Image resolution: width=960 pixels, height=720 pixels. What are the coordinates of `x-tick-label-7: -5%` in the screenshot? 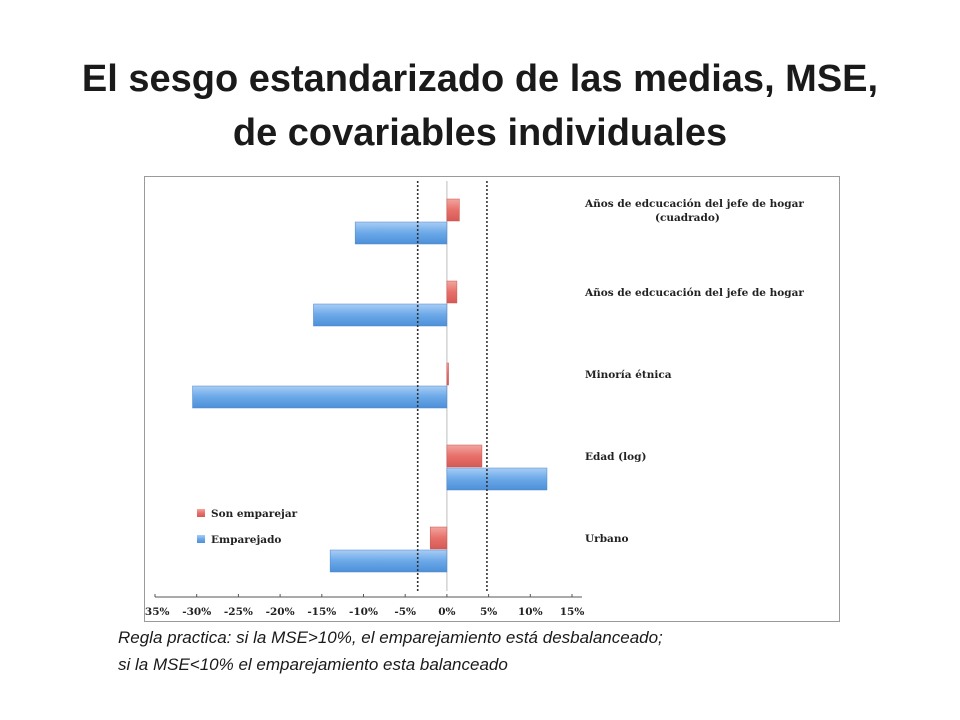 It's located at (405, 612).